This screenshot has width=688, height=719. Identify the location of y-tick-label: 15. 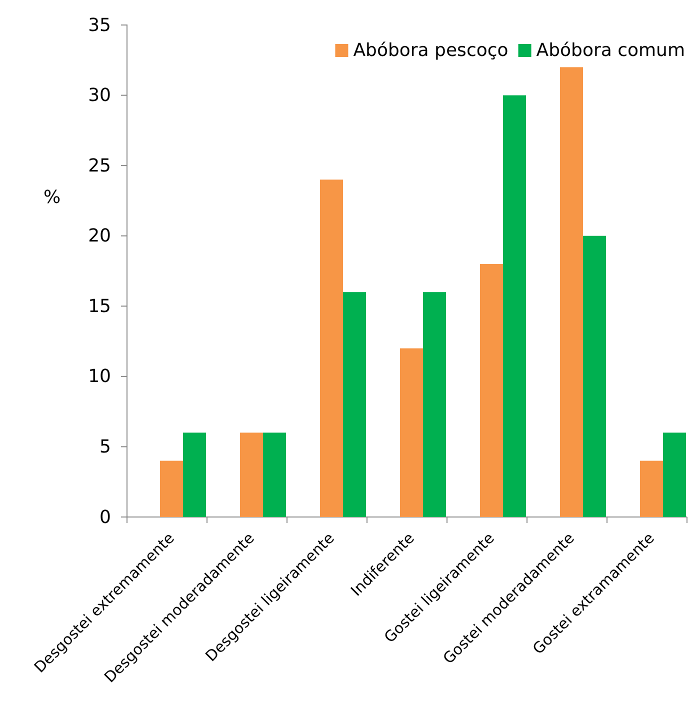
(99, 306).